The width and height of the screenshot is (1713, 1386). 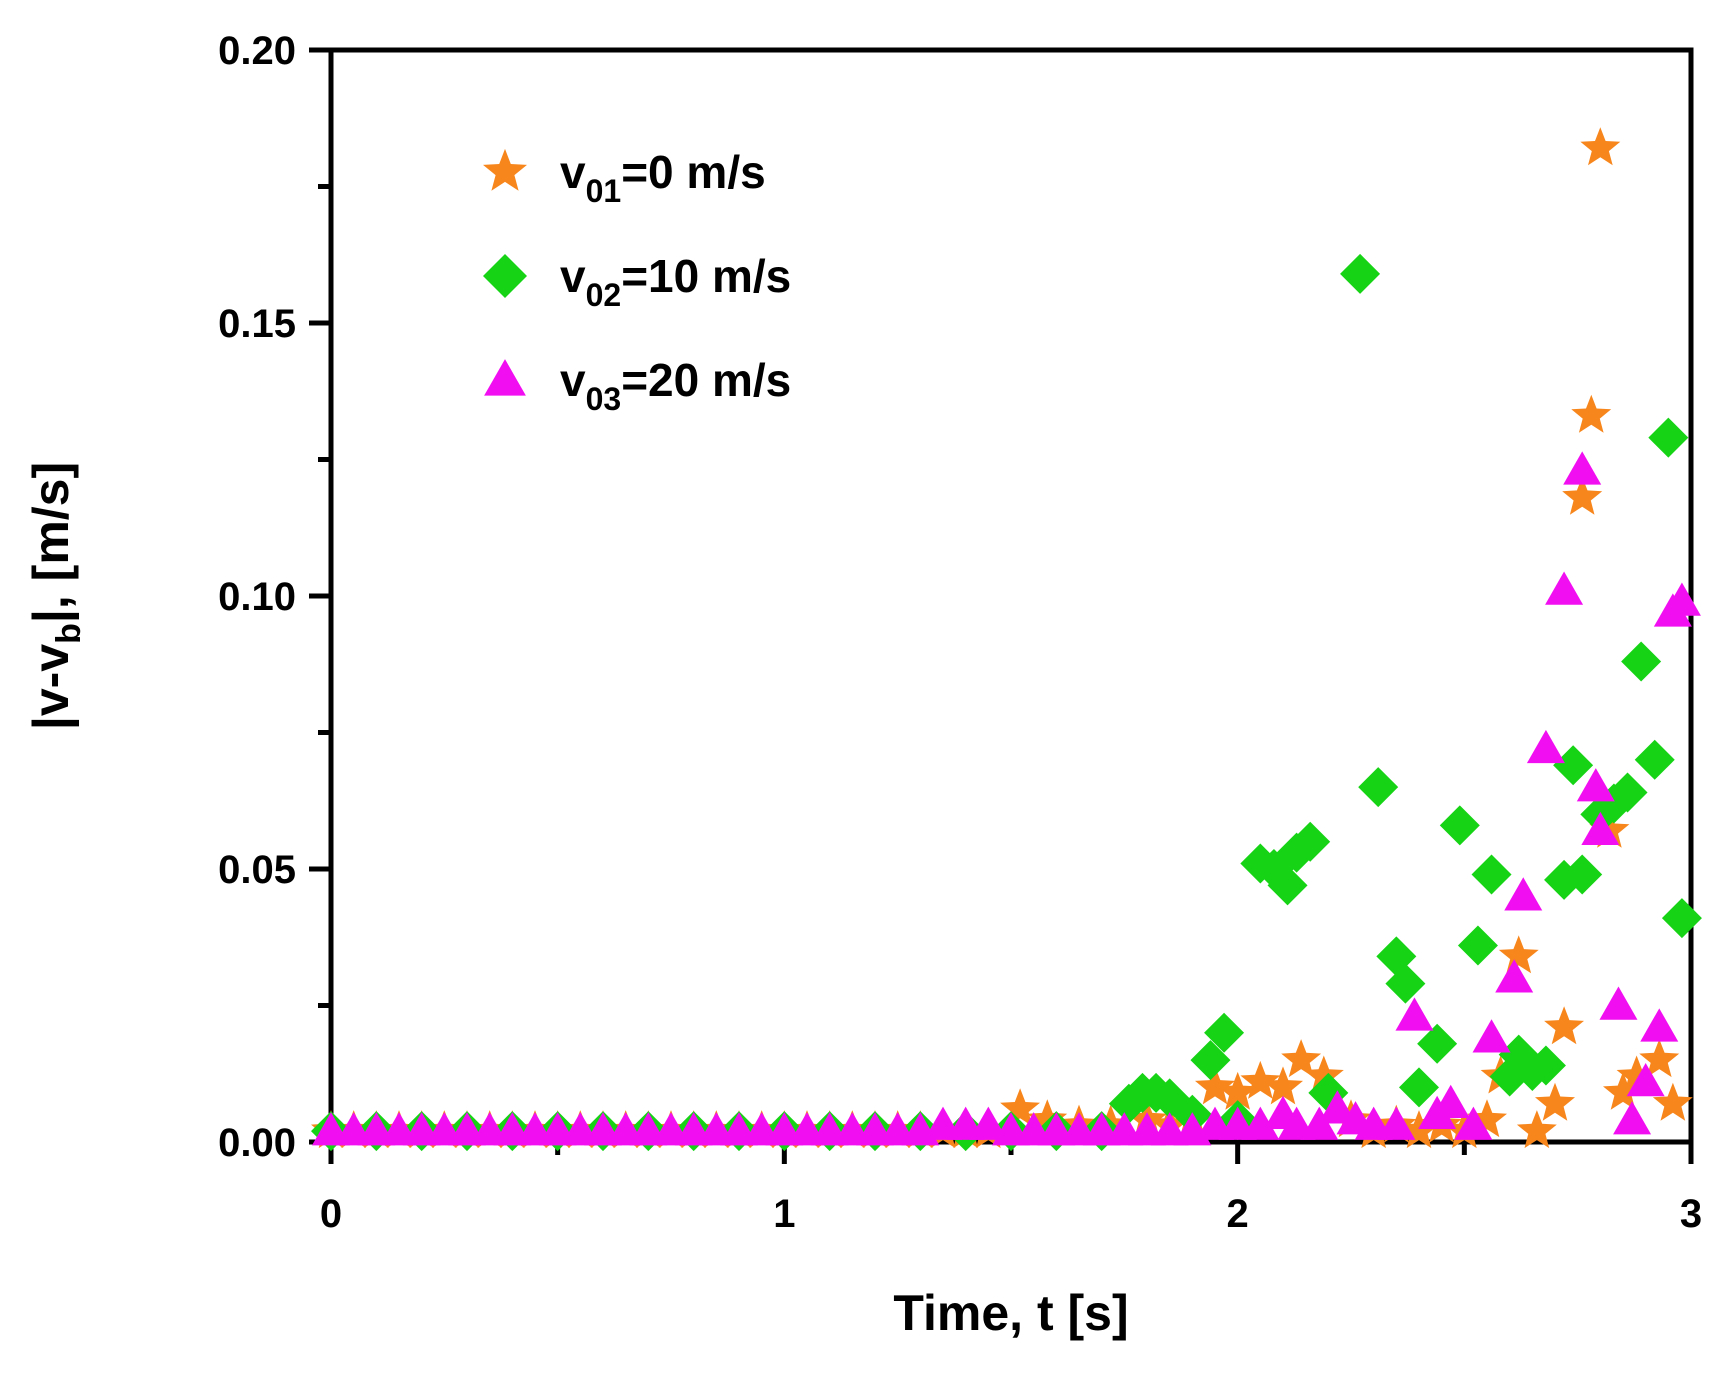 What do you see at coordinates (706, 276) in the screenshot?
I see `legend-label-tail: =10 m/s` at bounding box center [706, 276].